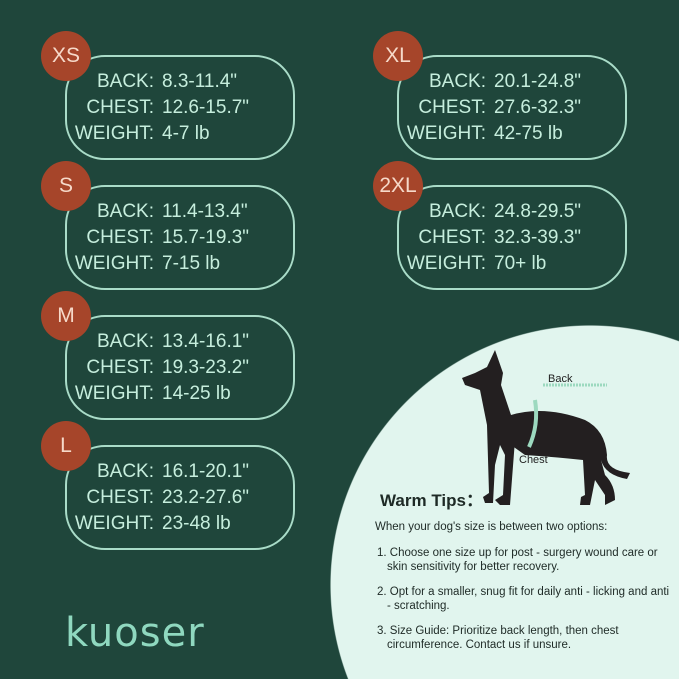 This screenshot has height=679, width=679. What do you see at coordinates (528, 133) in the screenshot?
I see `weight-value: 42-75 lb` at bounding box center [528, 133].